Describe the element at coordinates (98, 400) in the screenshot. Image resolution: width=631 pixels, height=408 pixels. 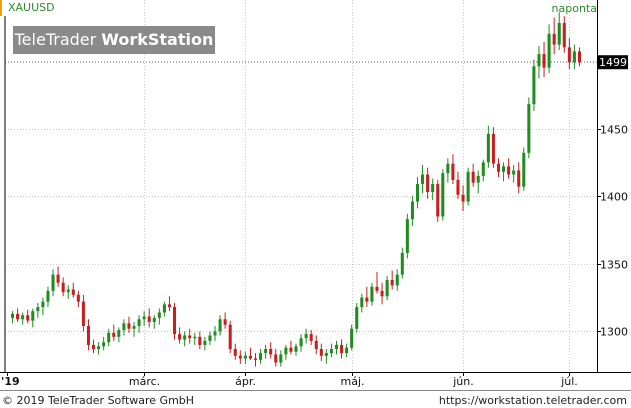
I see `copyright-text: © 2019 TeleTrader Software GmbH` at that location.